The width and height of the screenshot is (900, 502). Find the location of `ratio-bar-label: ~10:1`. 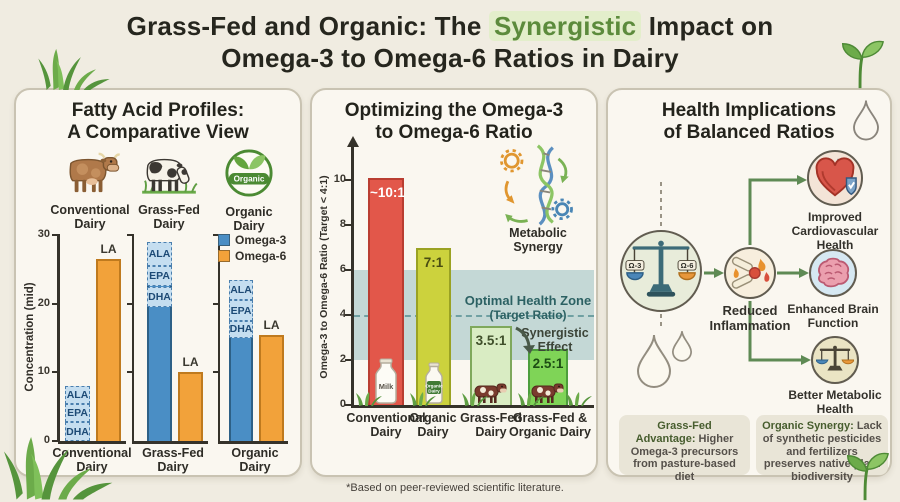

ratio-bar-label: ~10:1 is located at coordinates (387, 192).